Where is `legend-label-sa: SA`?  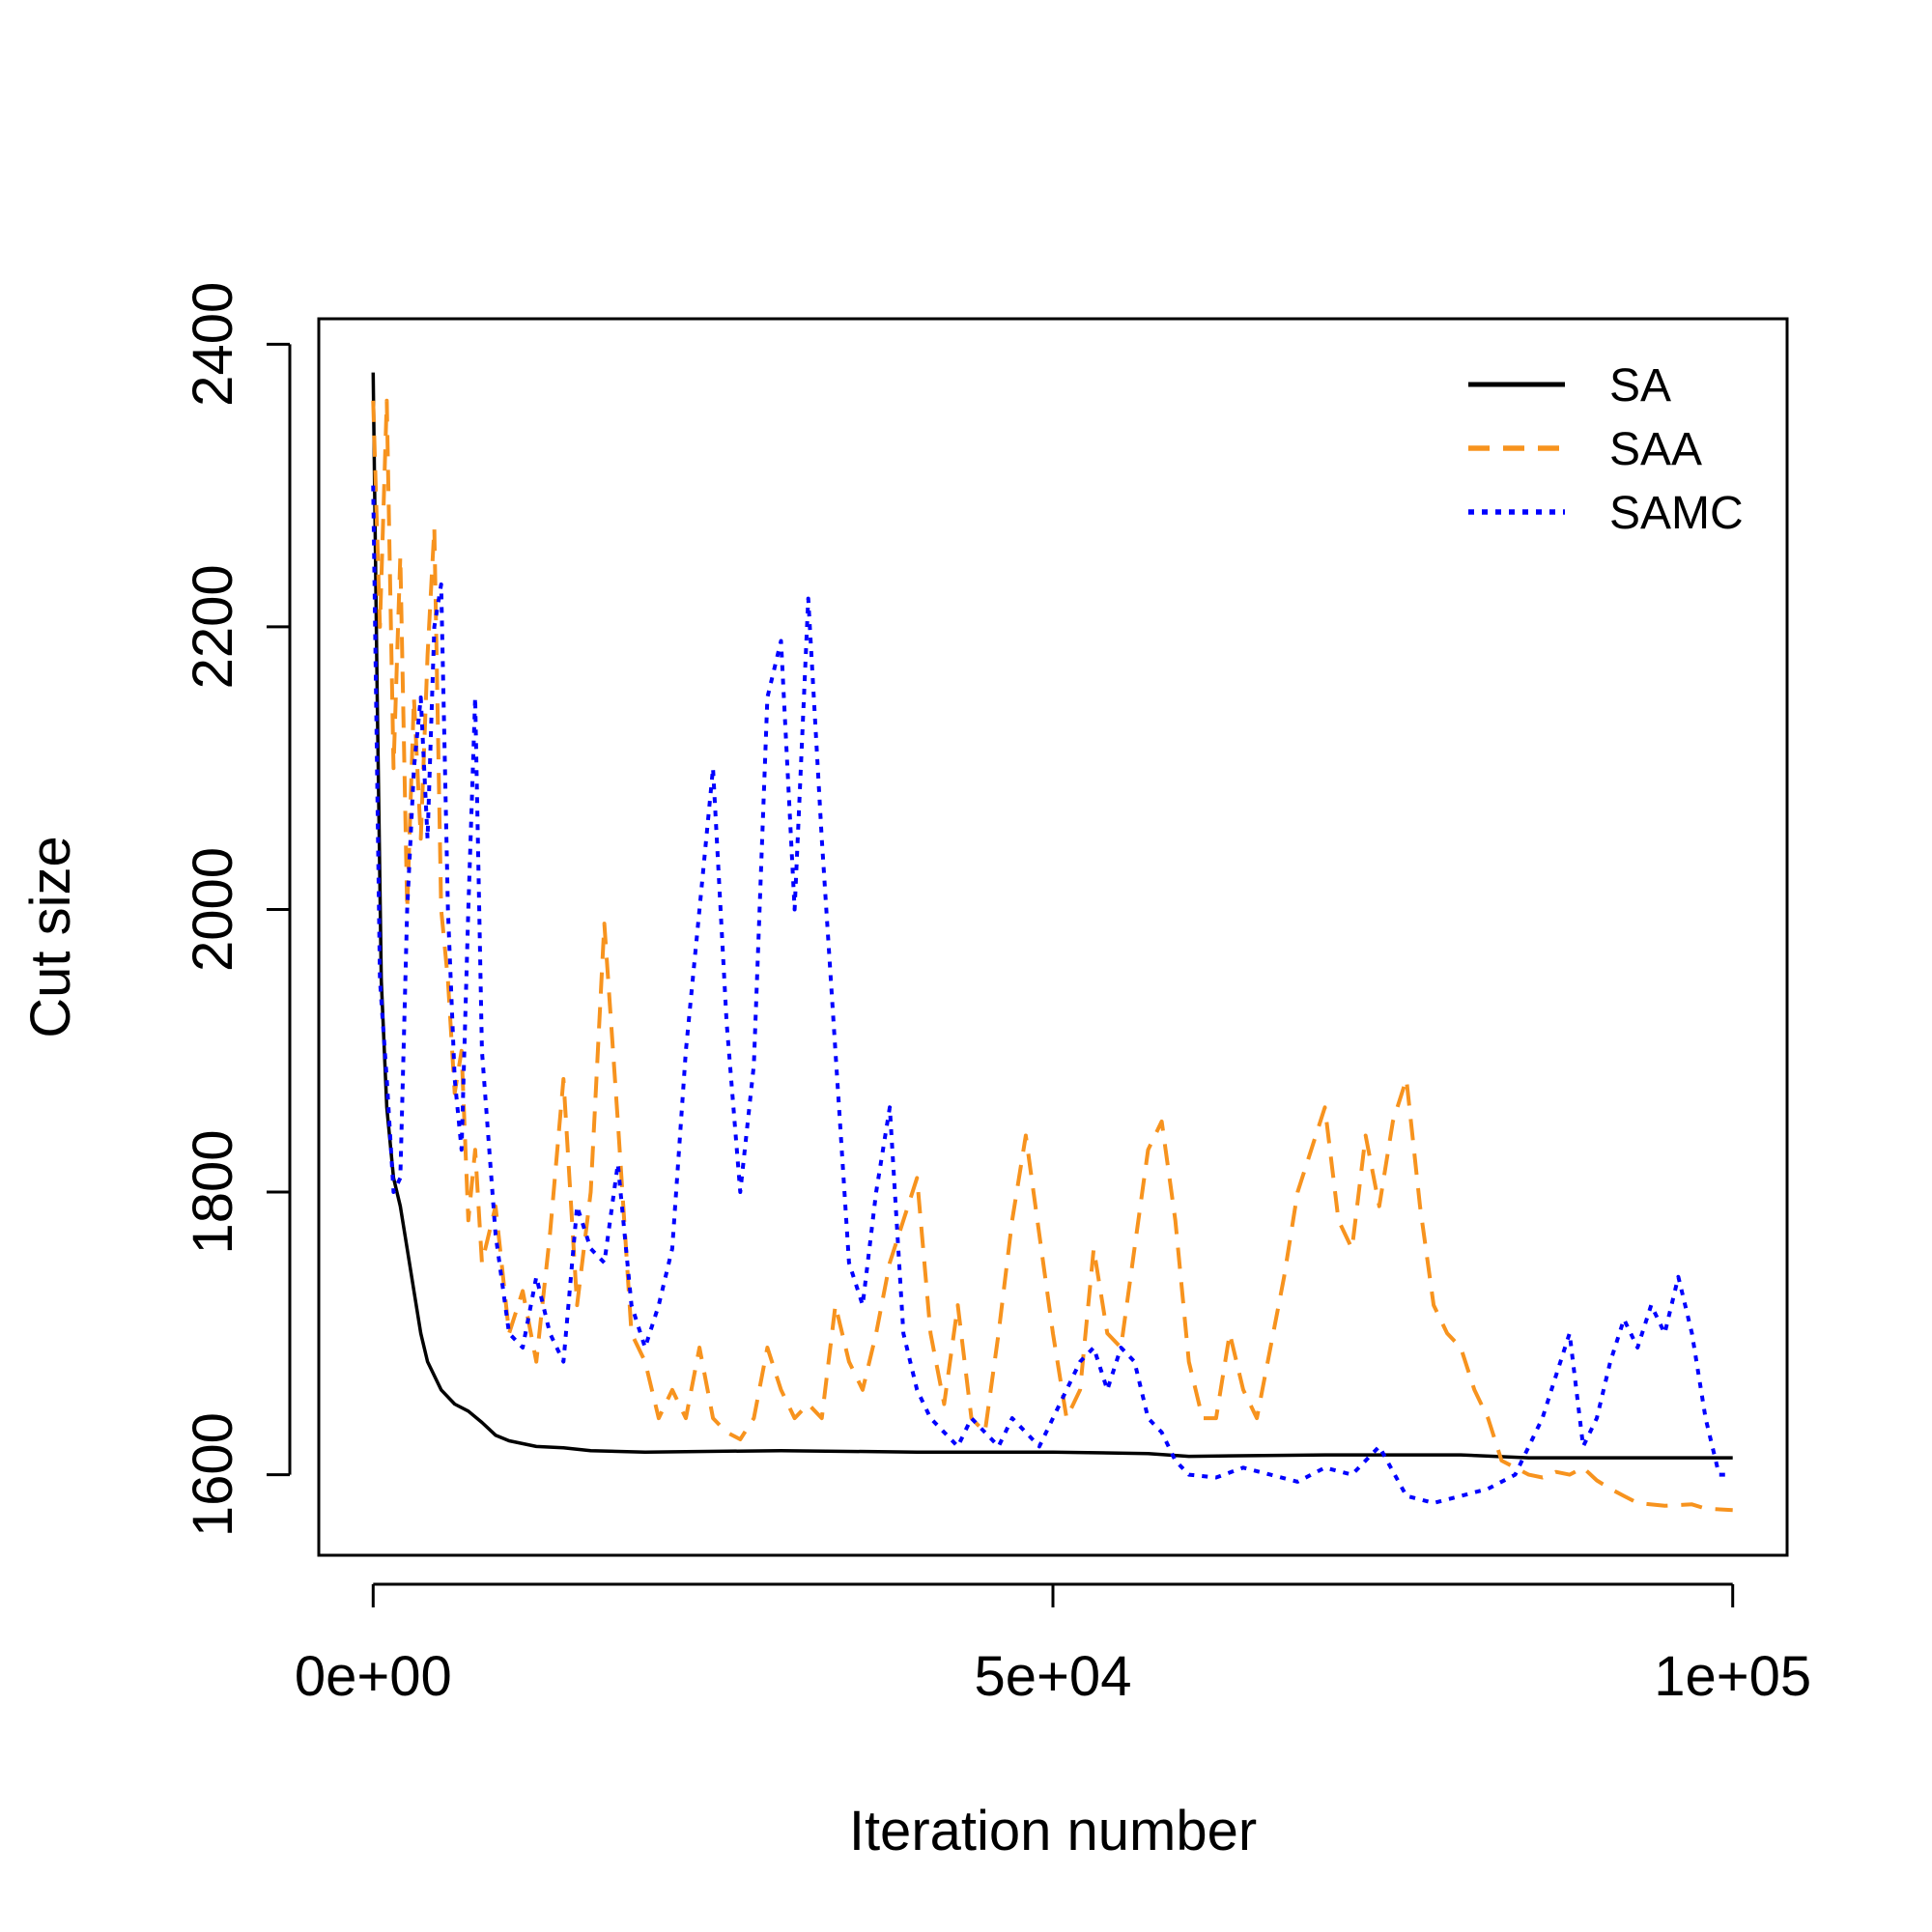 legend-label-sa: SA is located at coordinates (1640, 386).